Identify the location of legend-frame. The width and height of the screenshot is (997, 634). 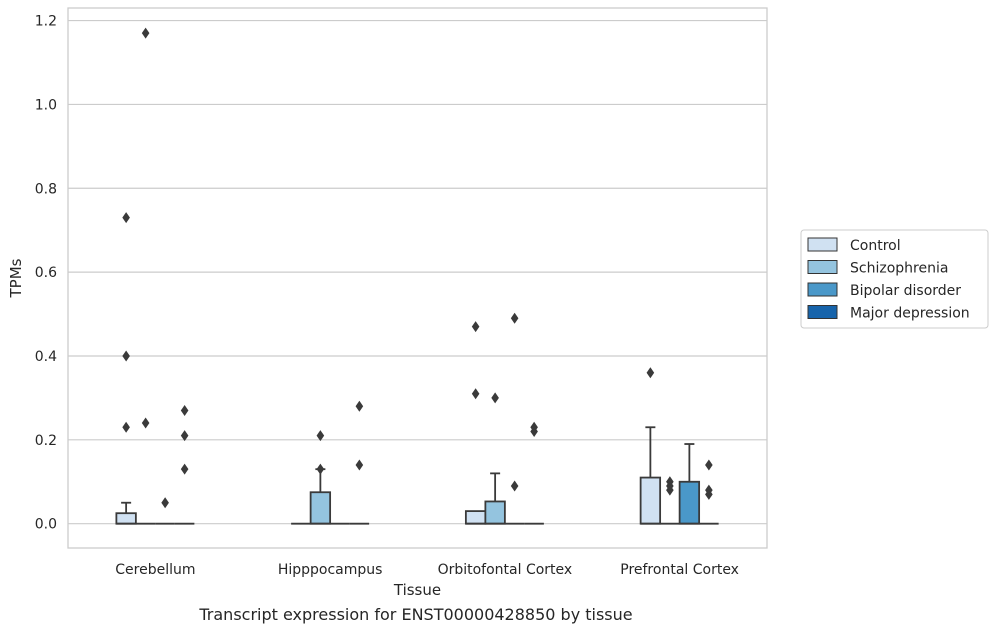
(894, 279).